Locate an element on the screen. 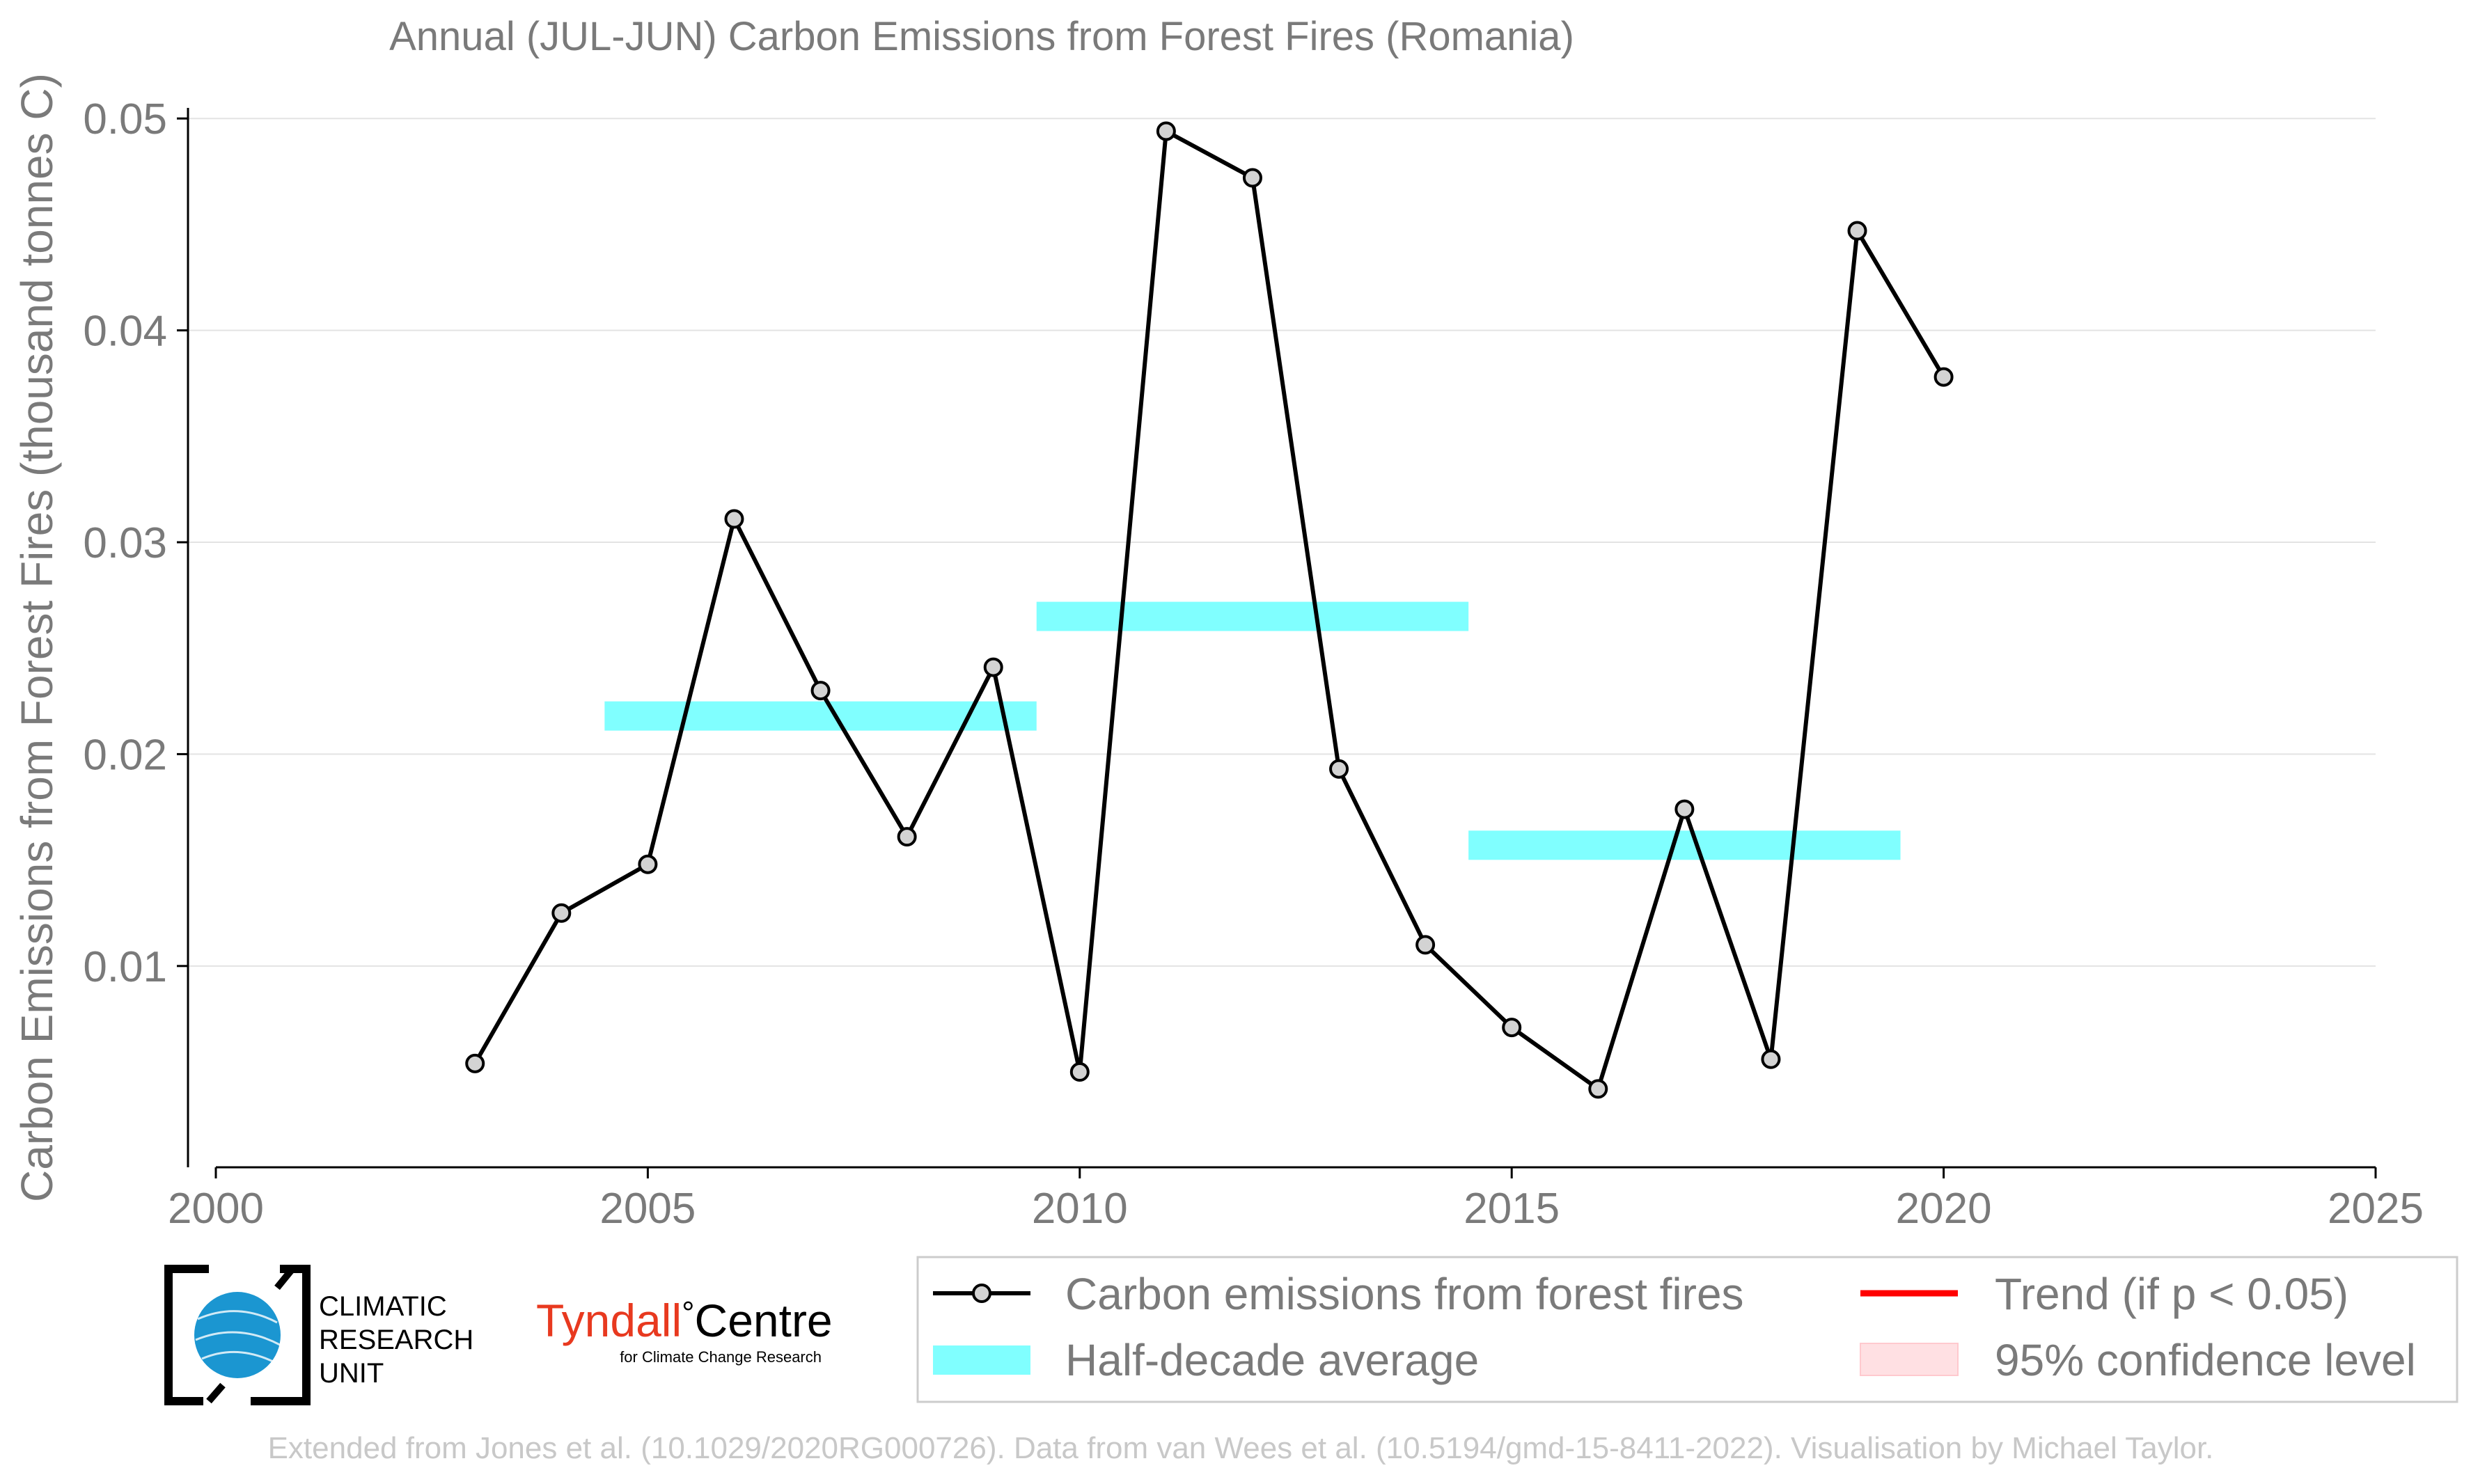 This screenshot has height=1484, width=2471. y-tick-label: 0.01 is located at coordinates (125, 967).